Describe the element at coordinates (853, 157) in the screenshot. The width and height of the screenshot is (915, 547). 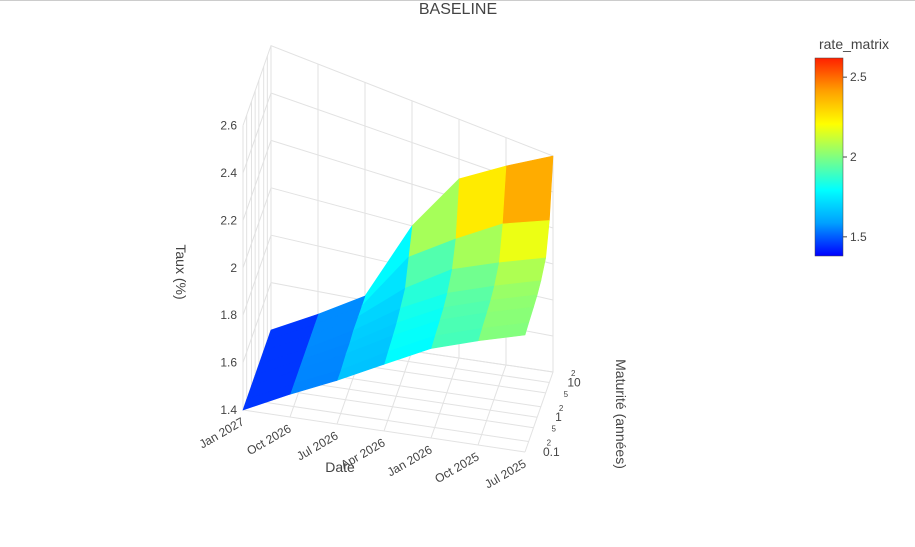
I see `colorbar-tick-label: 2` at that location.